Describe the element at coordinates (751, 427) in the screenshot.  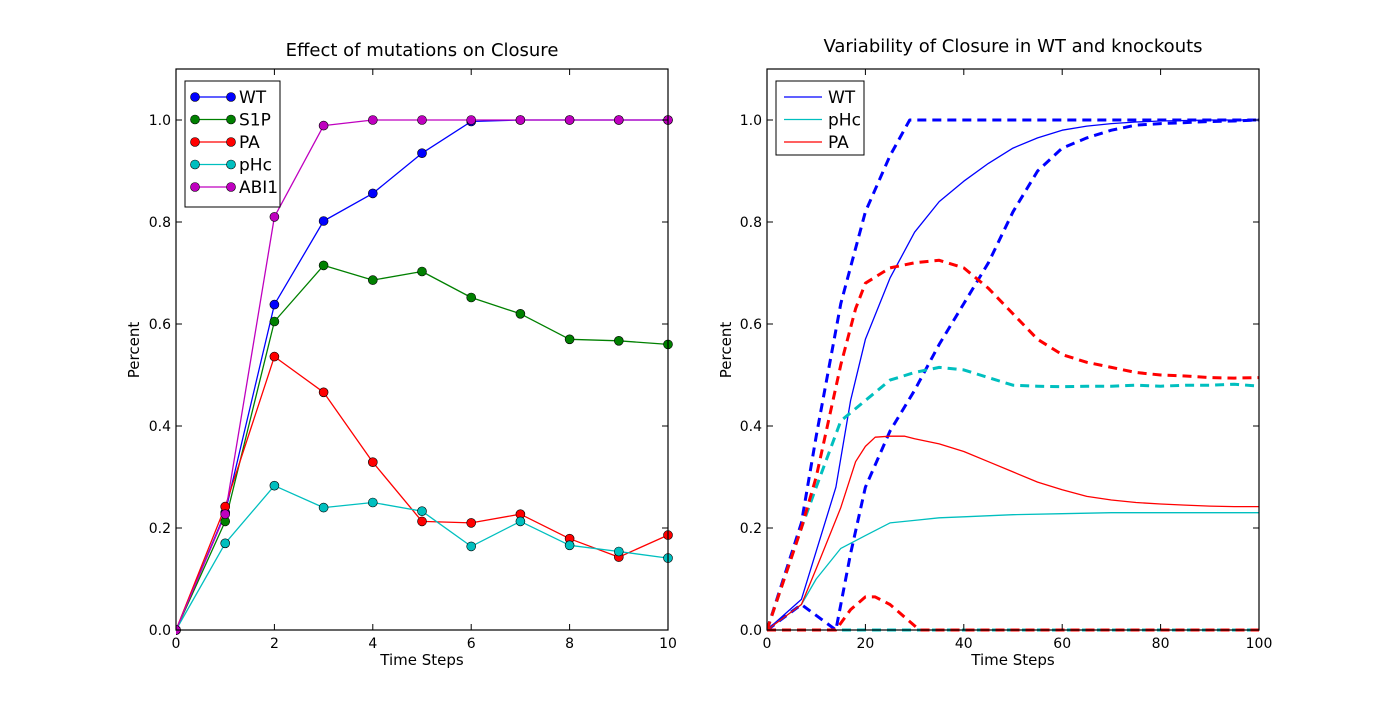
I see `chart-right-ytick-label: 0.4` at that location.